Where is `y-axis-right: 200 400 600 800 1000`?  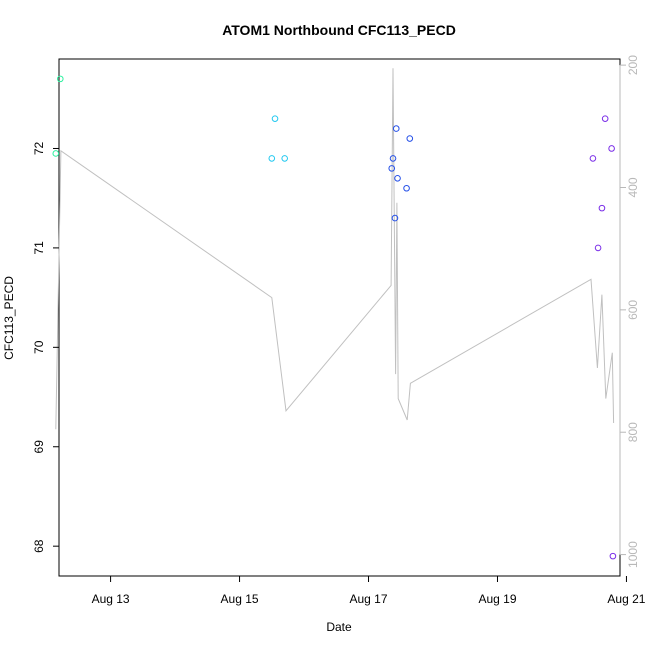 y-axis-right: 200 400 600 800 1000 is located at coordinates (629, 311).